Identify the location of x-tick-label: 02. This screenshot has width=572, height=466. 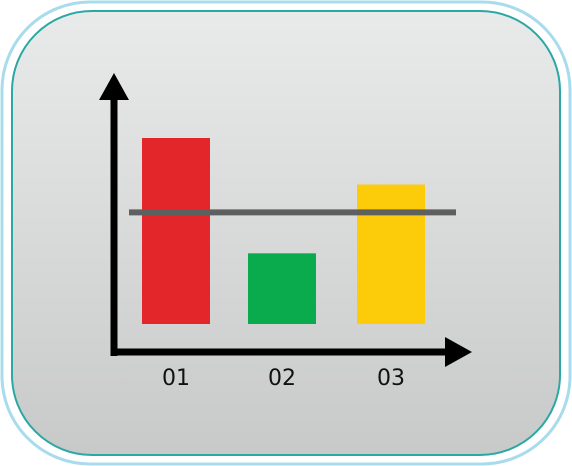
(282, 378).